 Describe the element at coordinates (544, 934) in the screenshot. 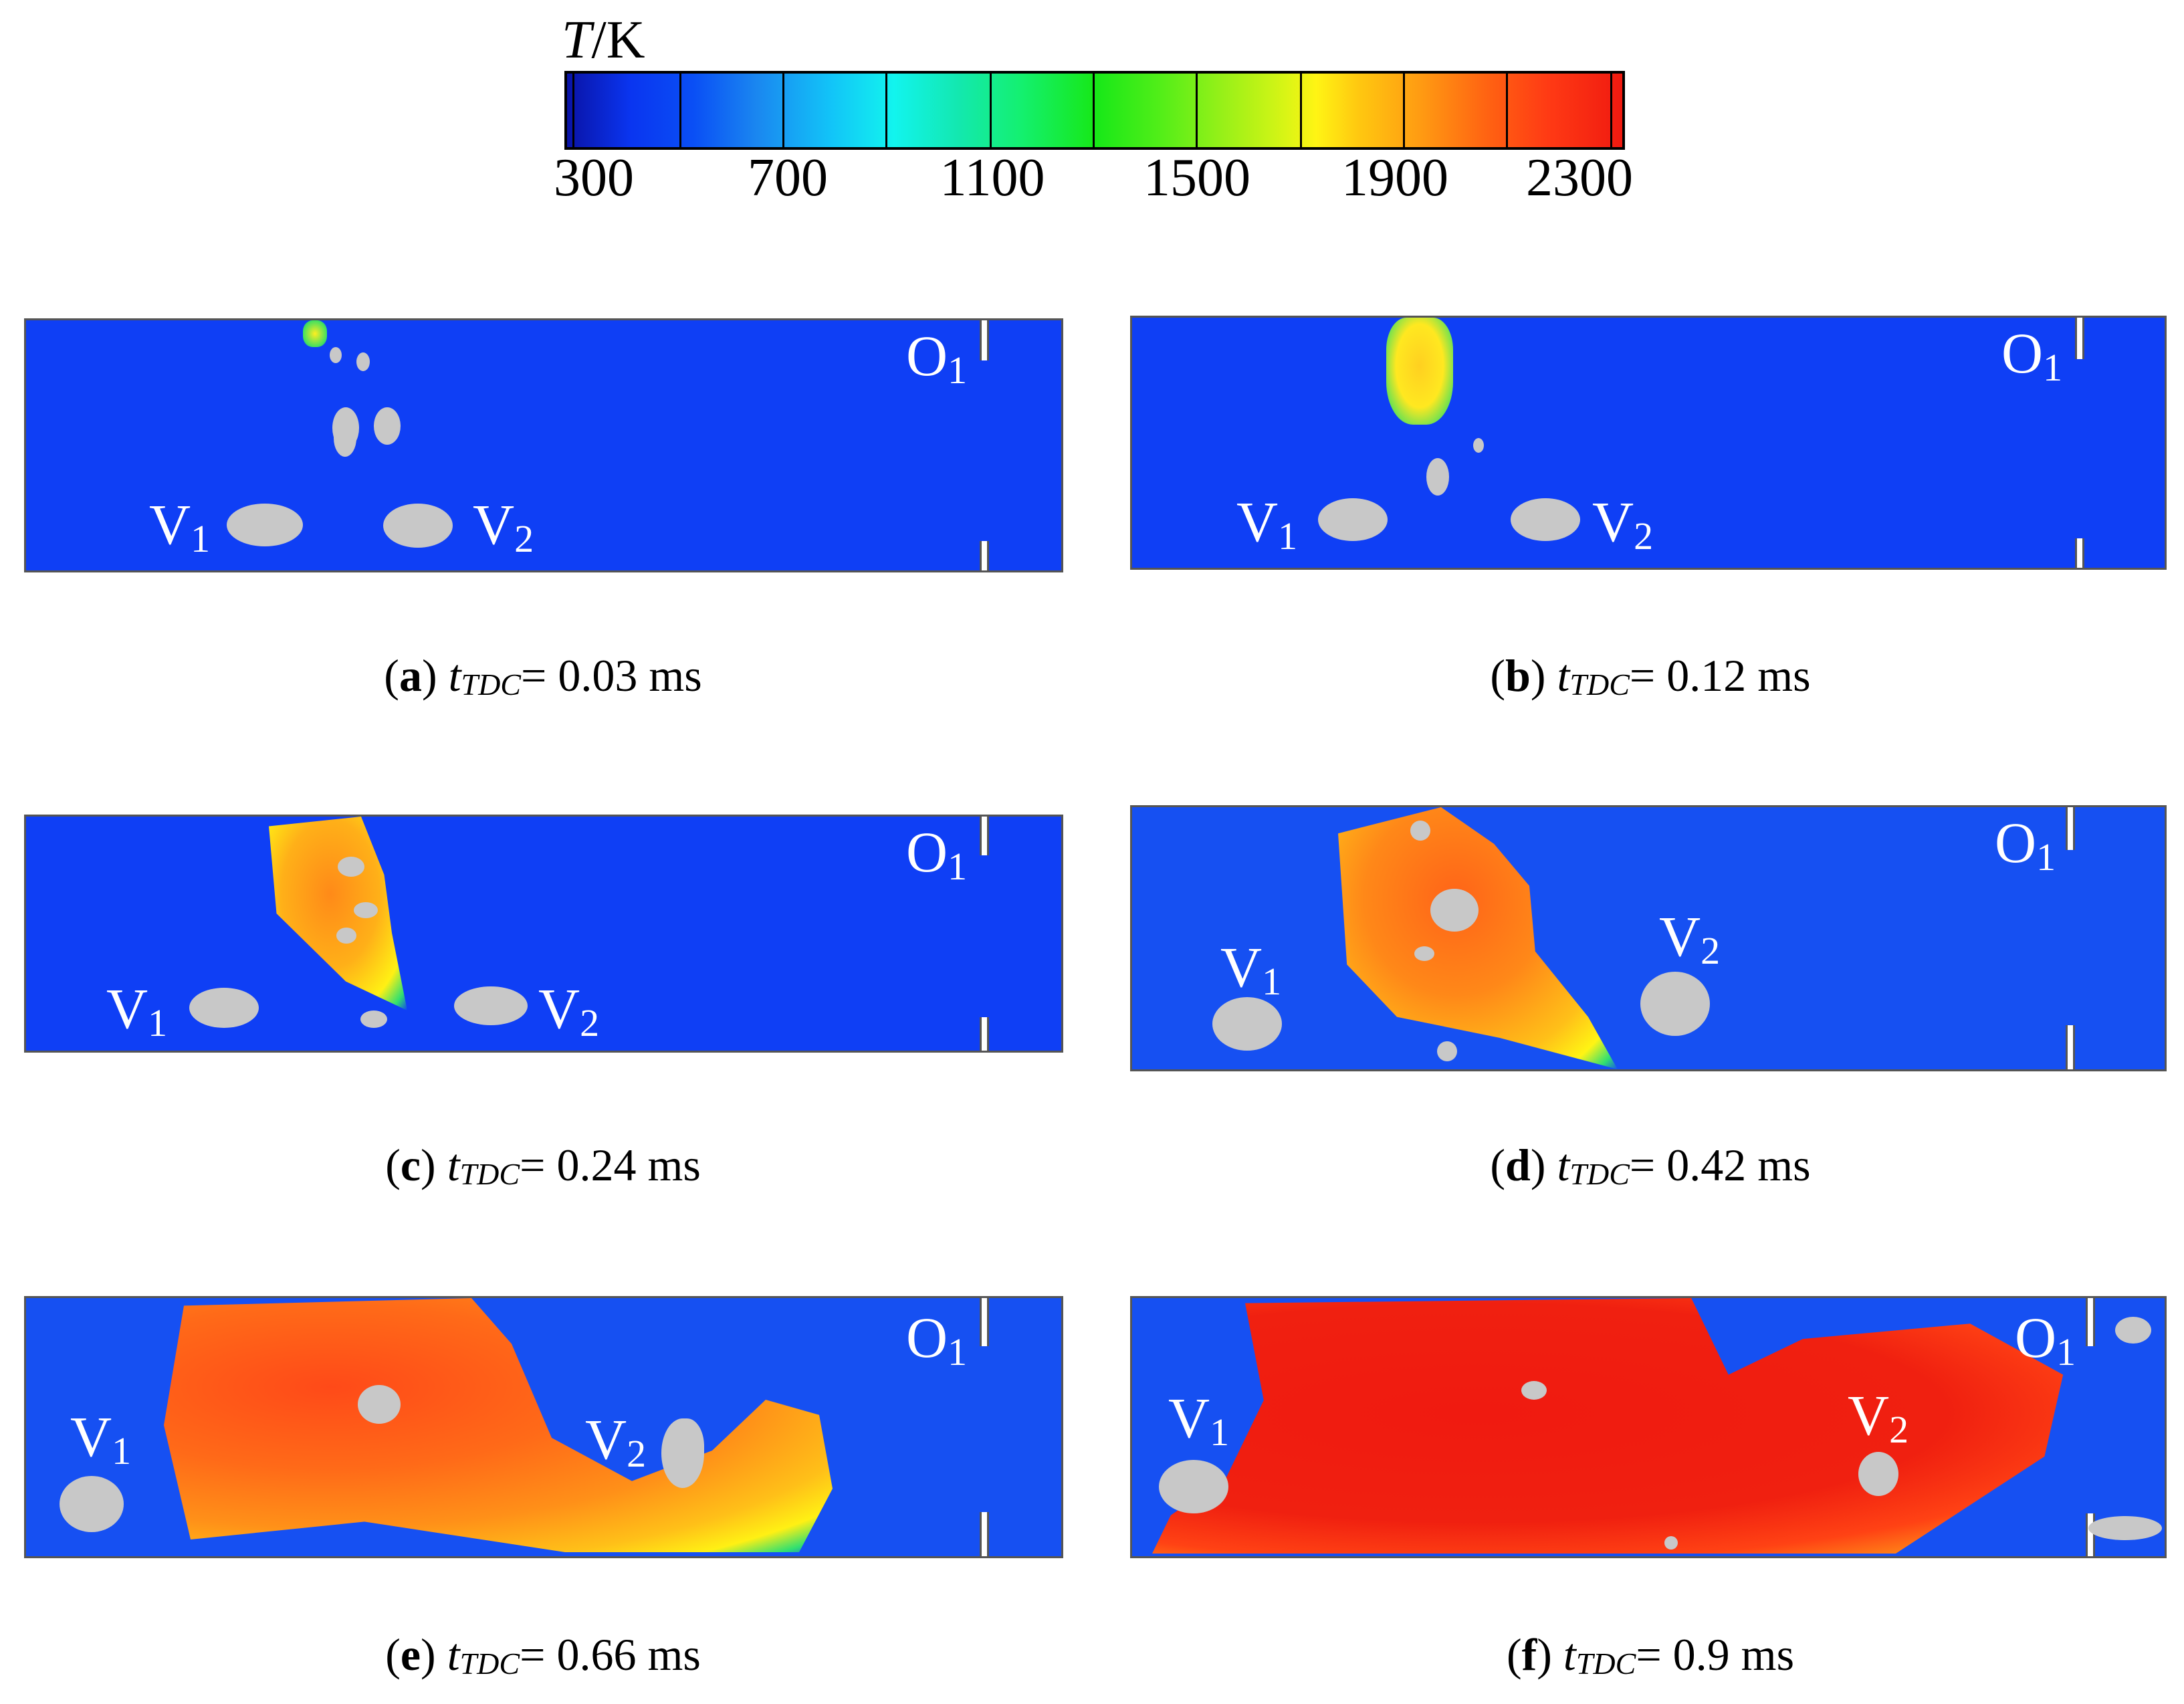

I see `panel-c: V1 V2 O1` at that location.